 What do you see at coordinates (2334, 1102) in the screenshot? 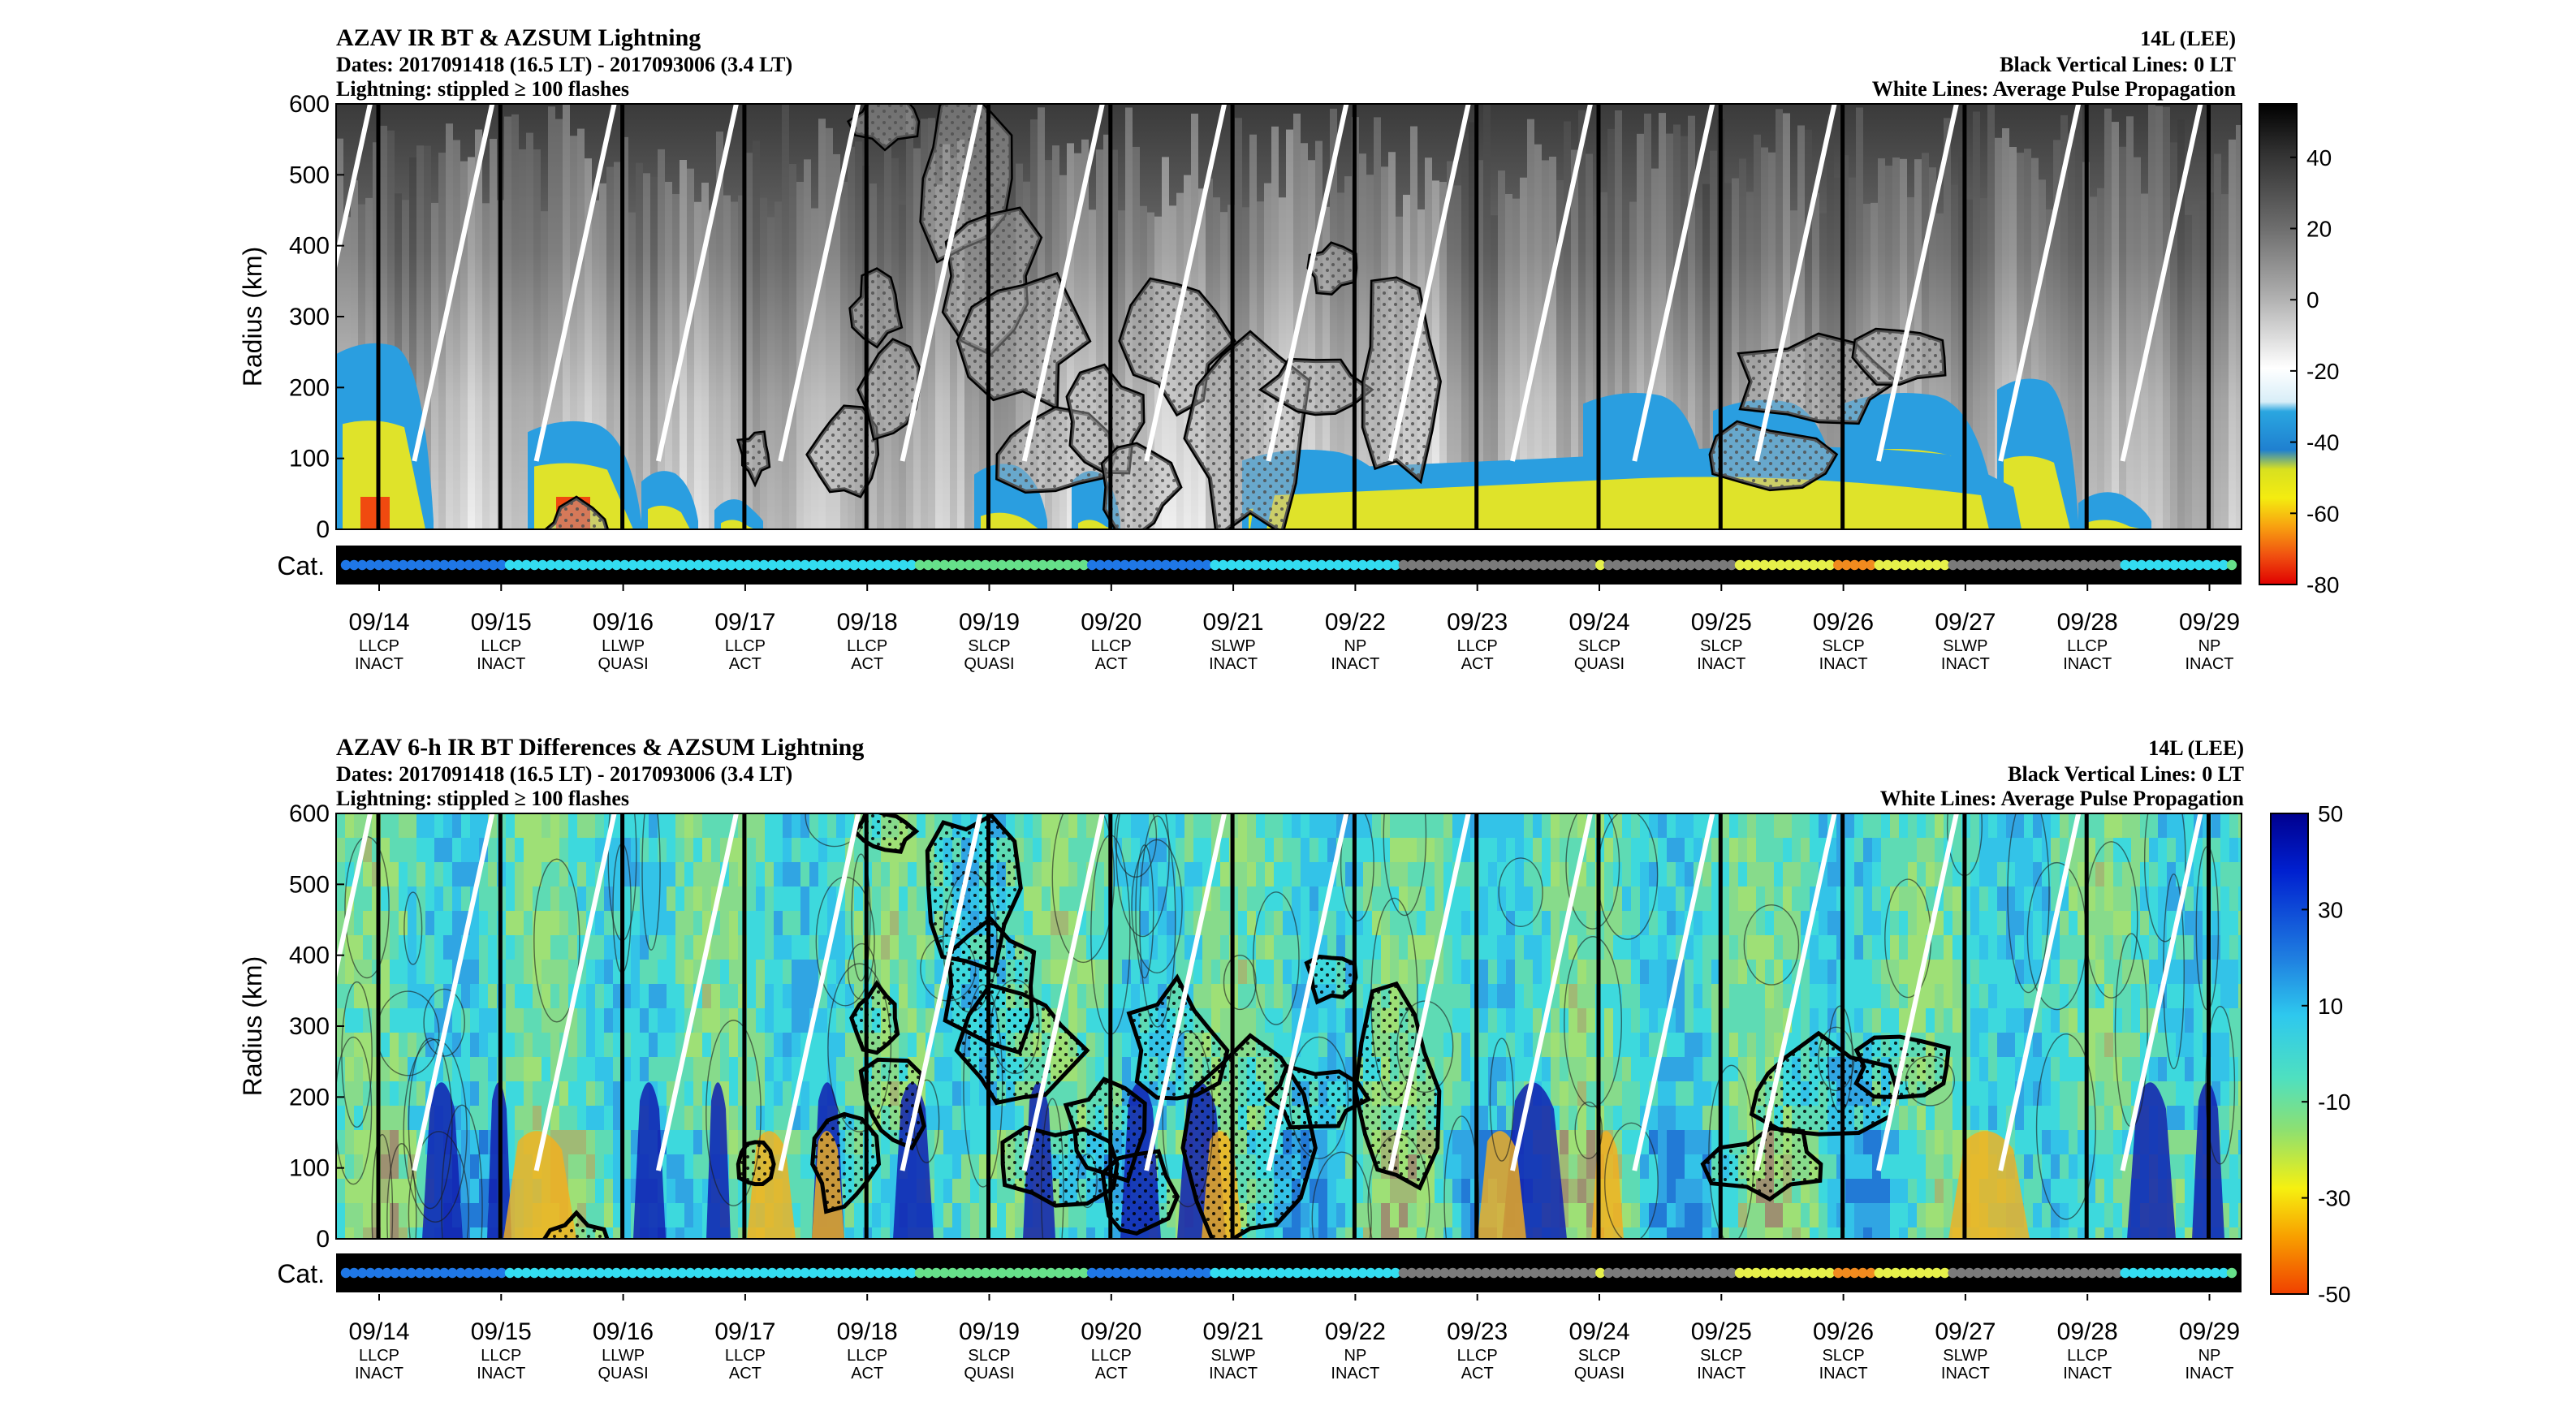
I see `colorbar-tick-label: -10` at bounding box center [2334, 1102].